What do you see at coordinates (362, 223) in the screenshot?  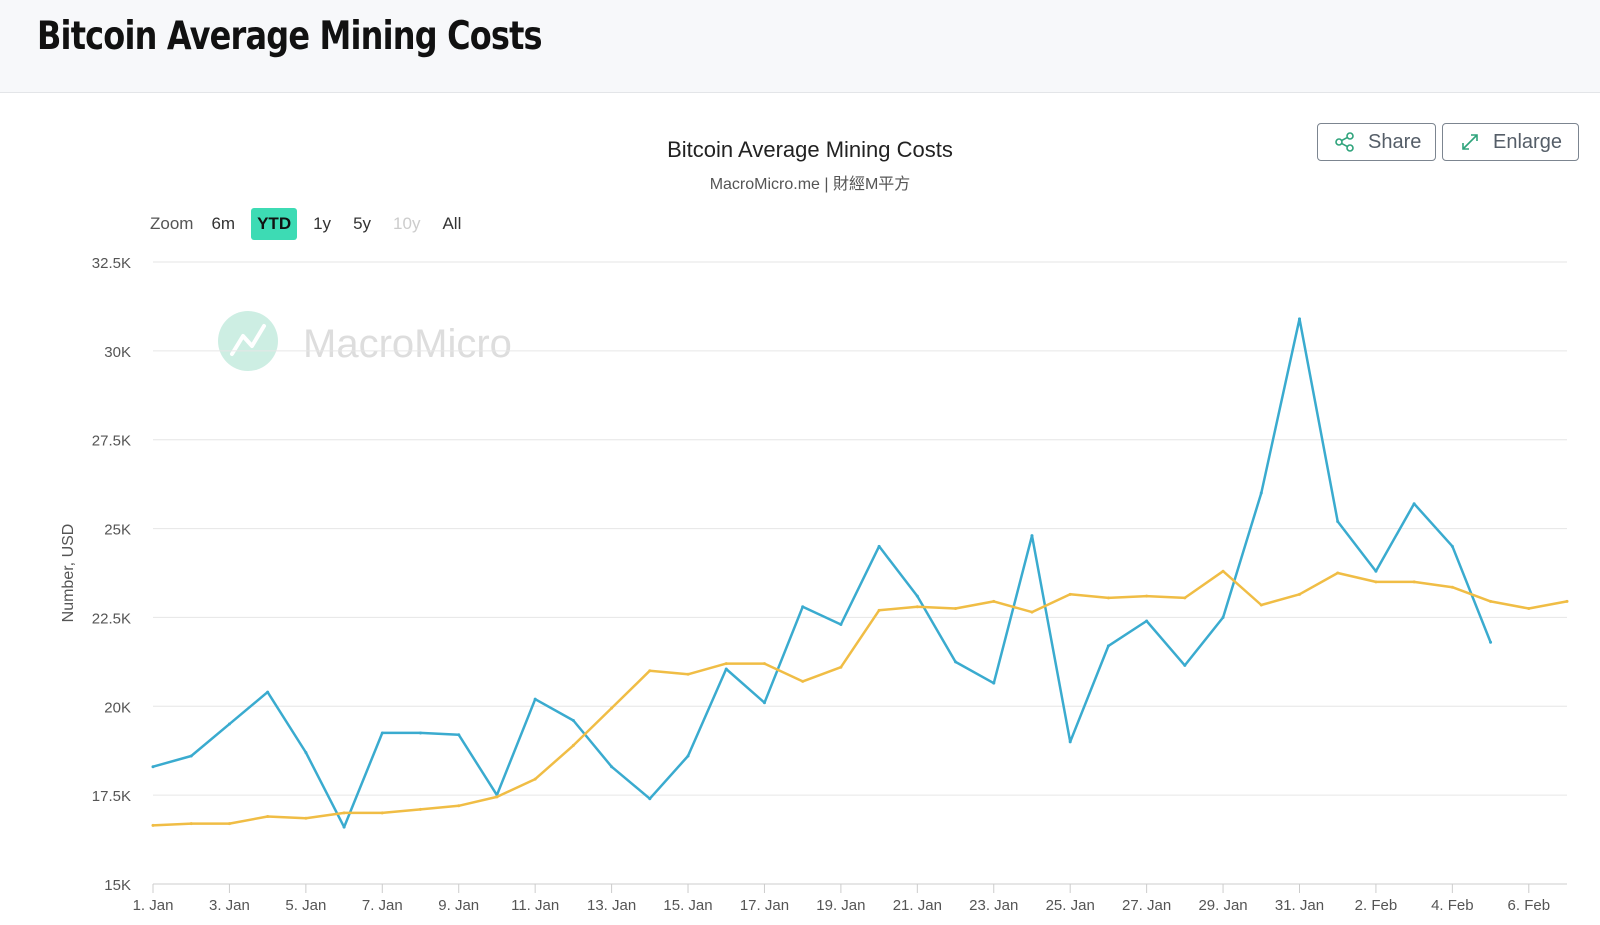 I see `zoom-option-5y: 5y` at bounding box center [362, 223].